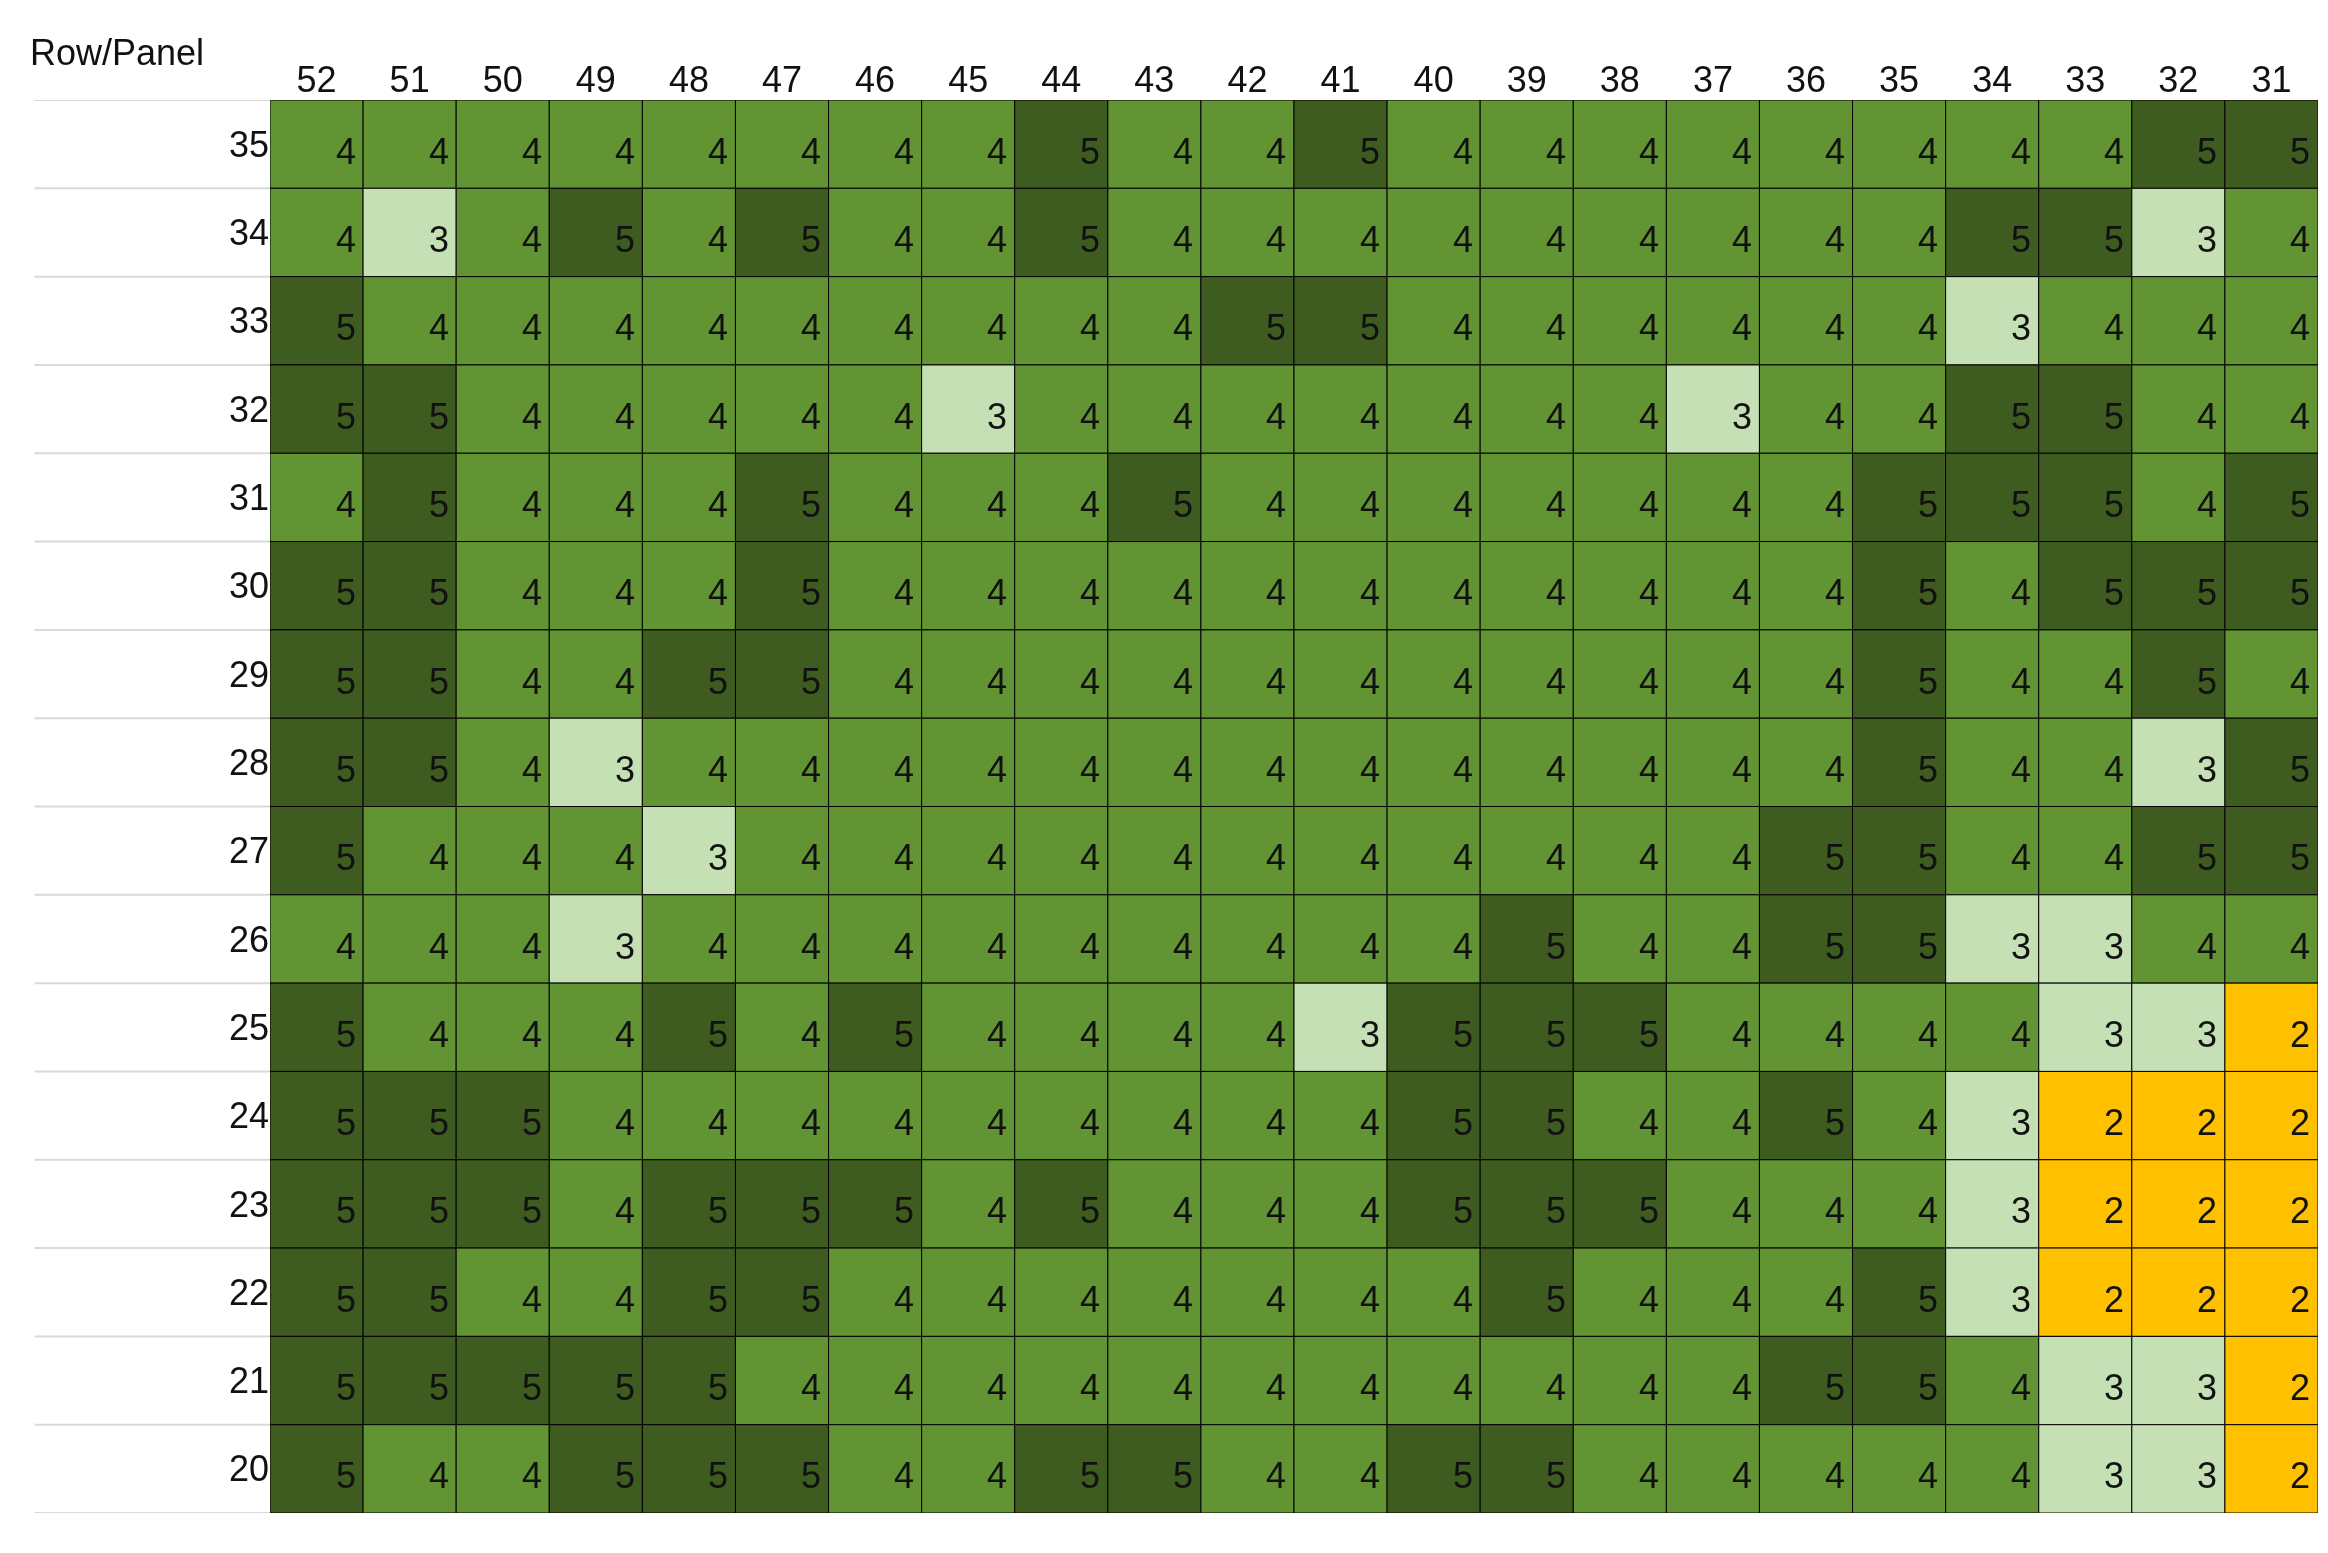 Image resolution: width=2328 pixels, height=1553 pixels. Describe the element at coordinates (2271, 79) in the screenshot. I see `x-tick-label: 31` at that location.